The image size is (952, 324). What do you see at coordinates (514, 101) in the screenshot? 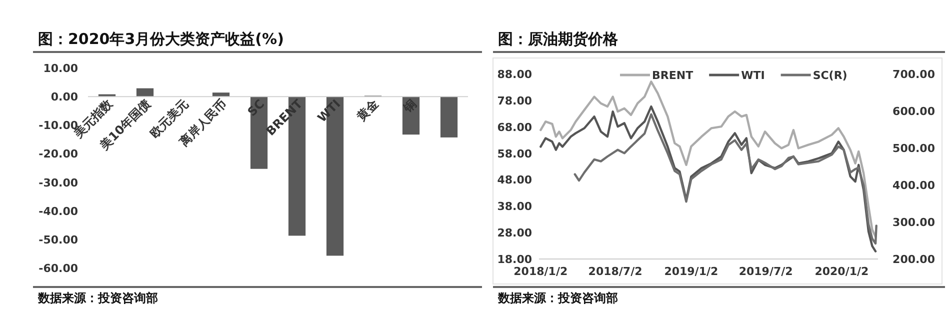
I see `y-tick-label: 78.00` at bounding box center [514, 101].